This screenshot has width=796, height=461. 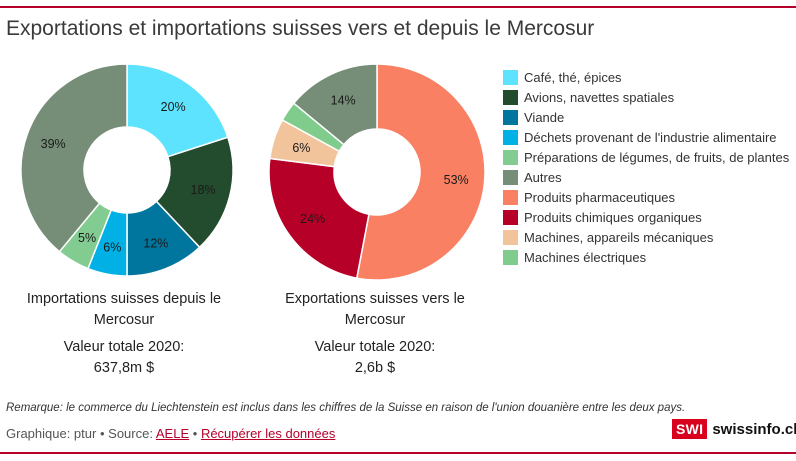 I want to click on legend-item: Viande, so click(x=646, y=117).